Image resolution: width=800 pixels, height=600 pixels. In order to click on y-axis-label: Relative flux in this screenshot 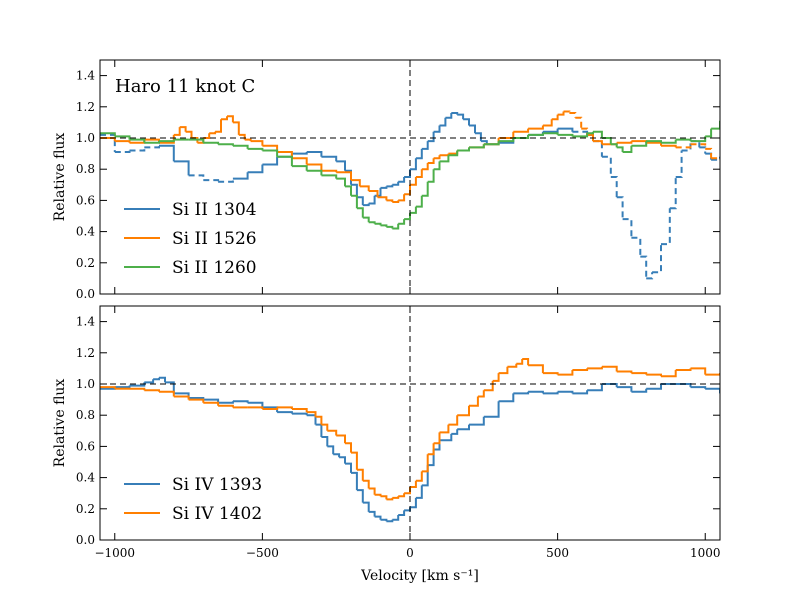, I will do `click(60, 177)`.